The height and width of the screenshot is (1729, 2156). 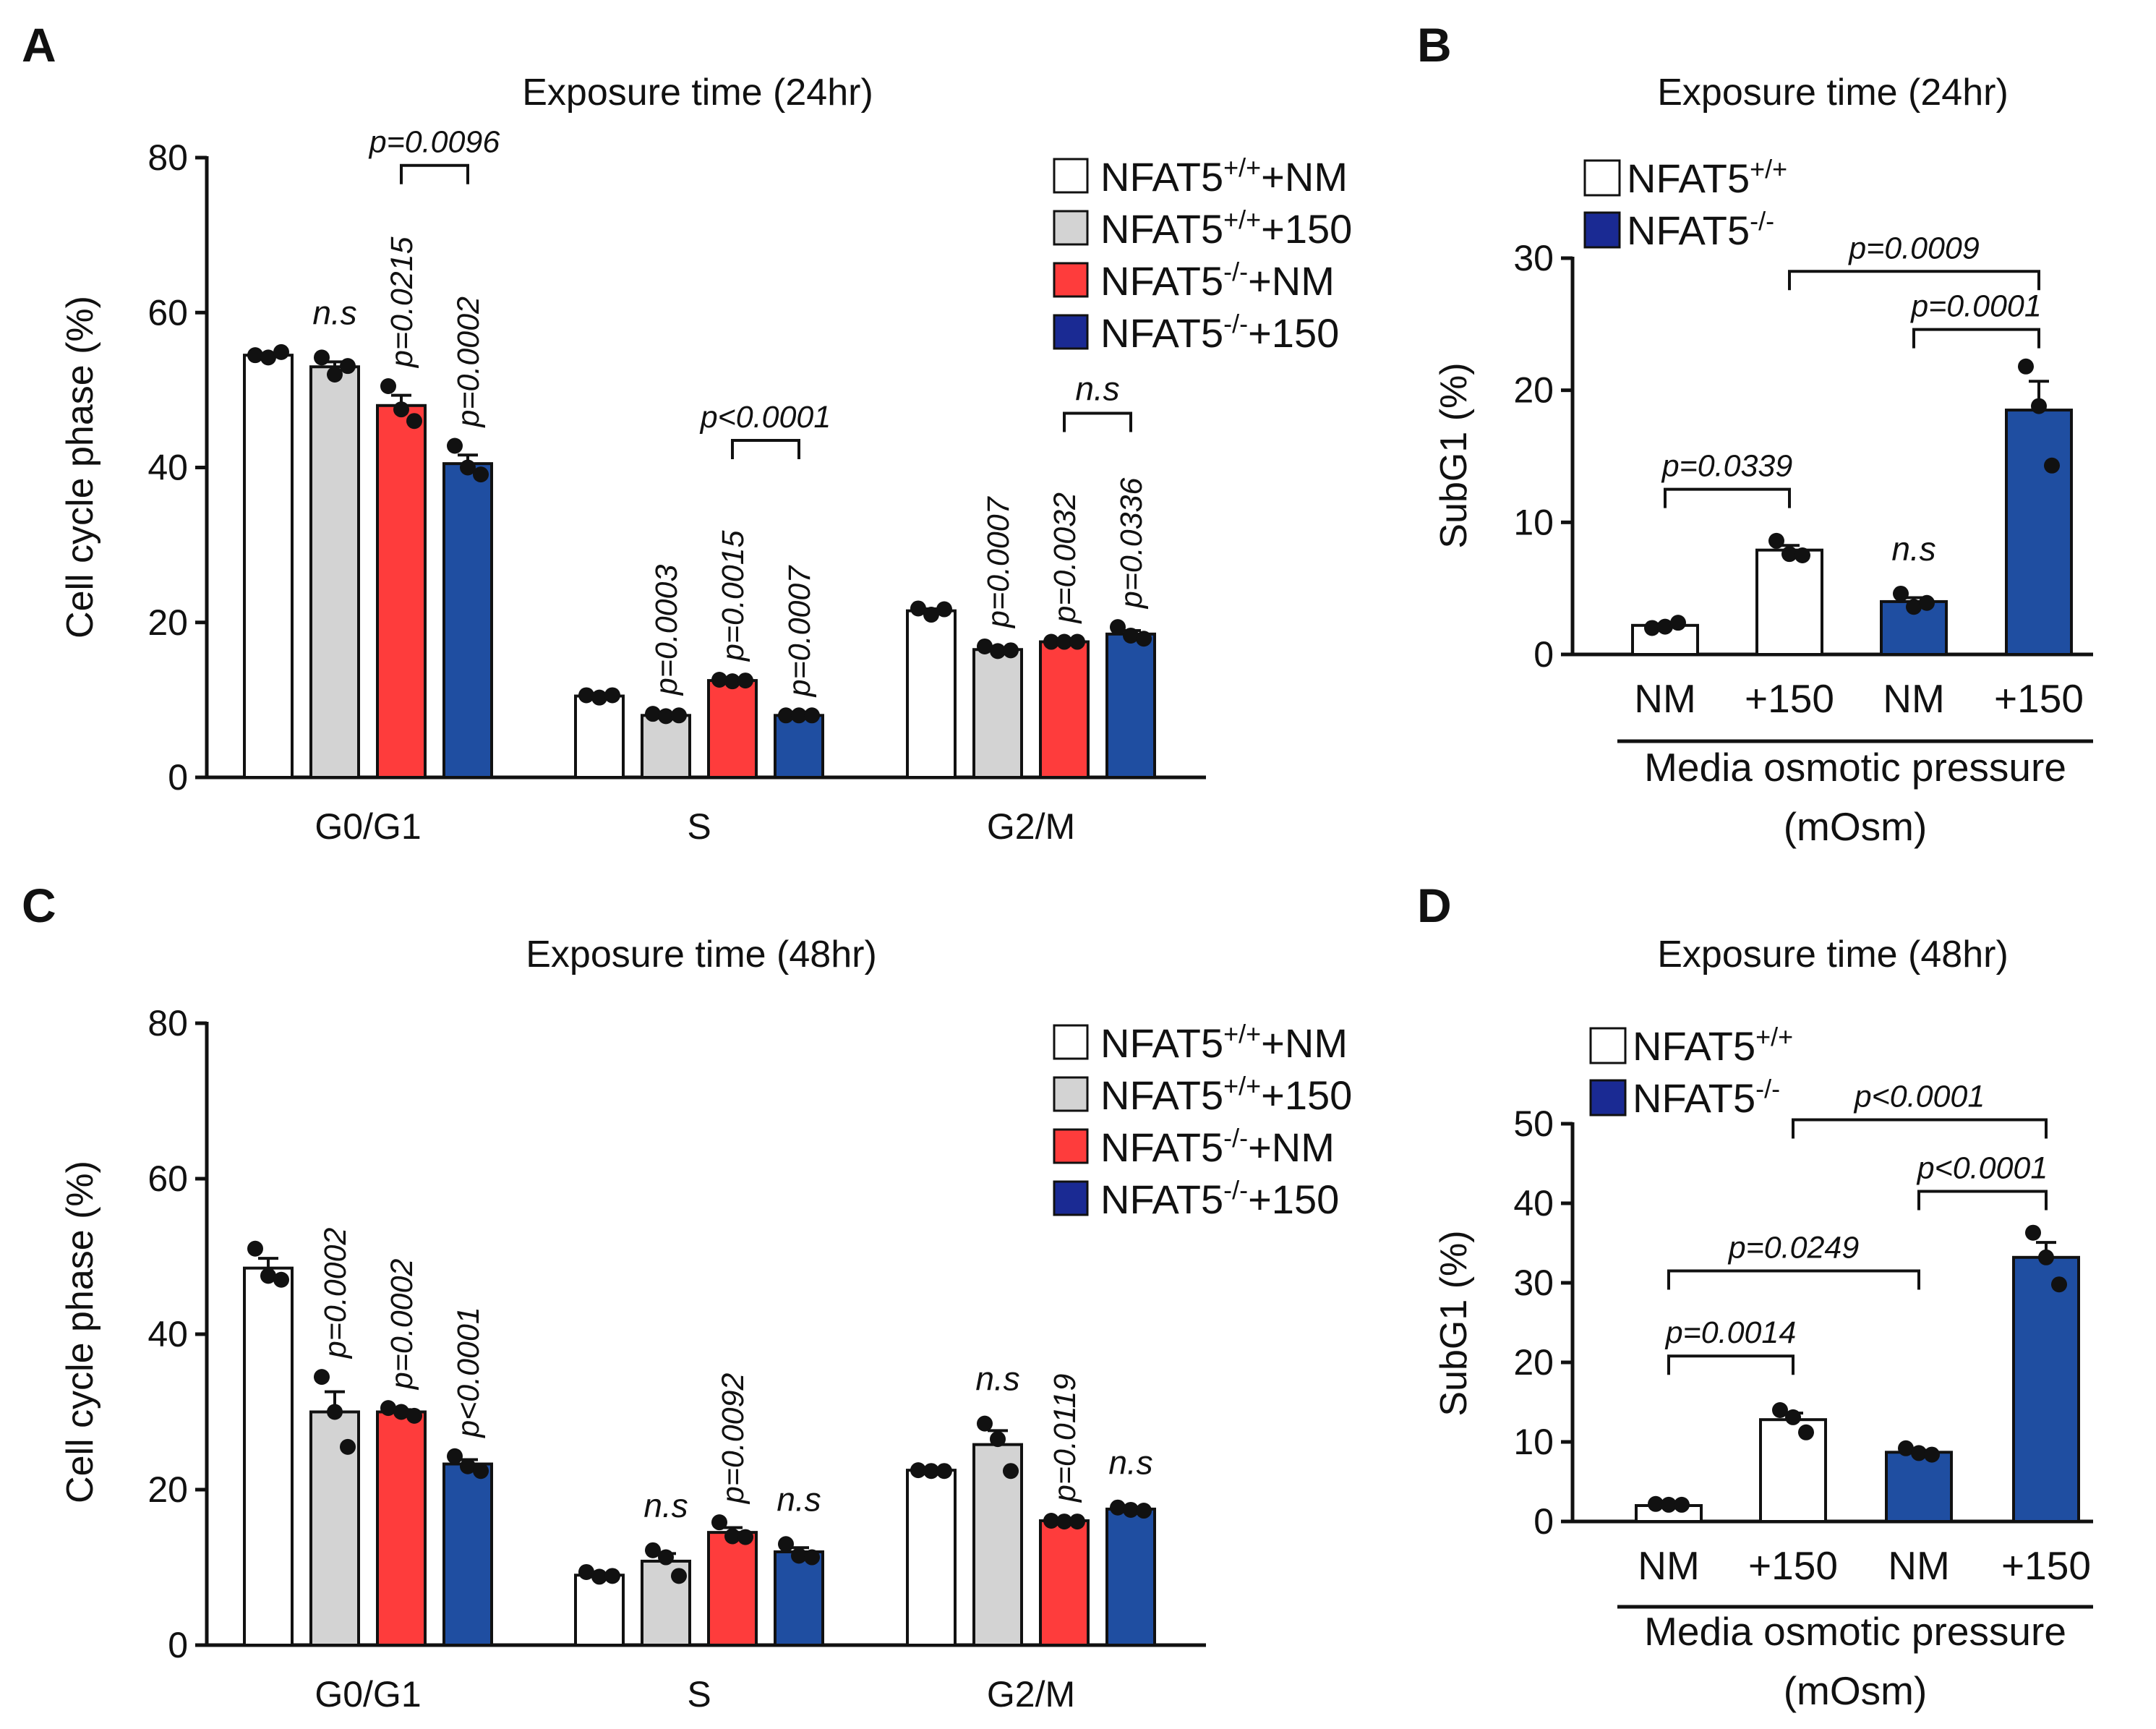 I want to click on legend-label: NFAT5-/-+150, so click(x=1219, y=332).